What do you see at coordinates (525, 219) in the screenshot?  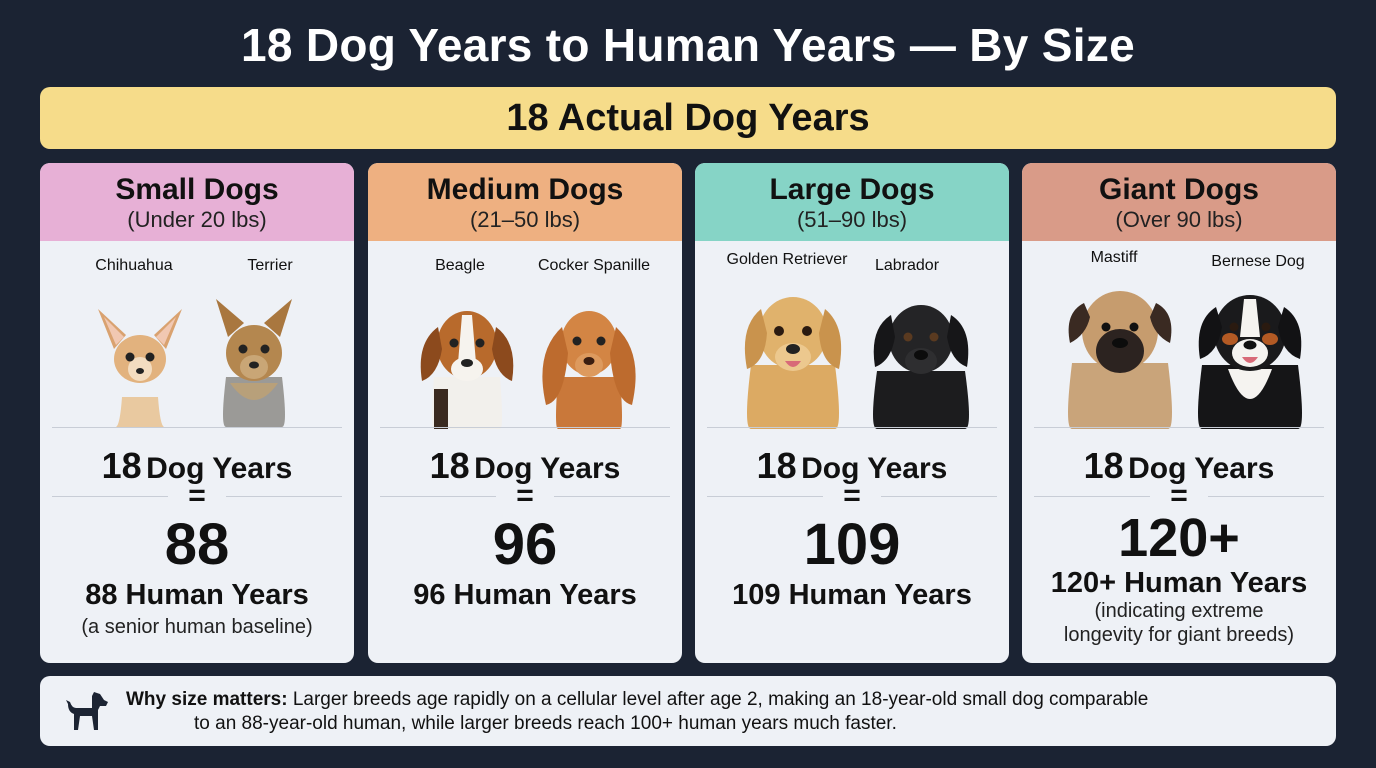 I see `weight-range: (21–50 lbs)` at bounding box center [525, 219].